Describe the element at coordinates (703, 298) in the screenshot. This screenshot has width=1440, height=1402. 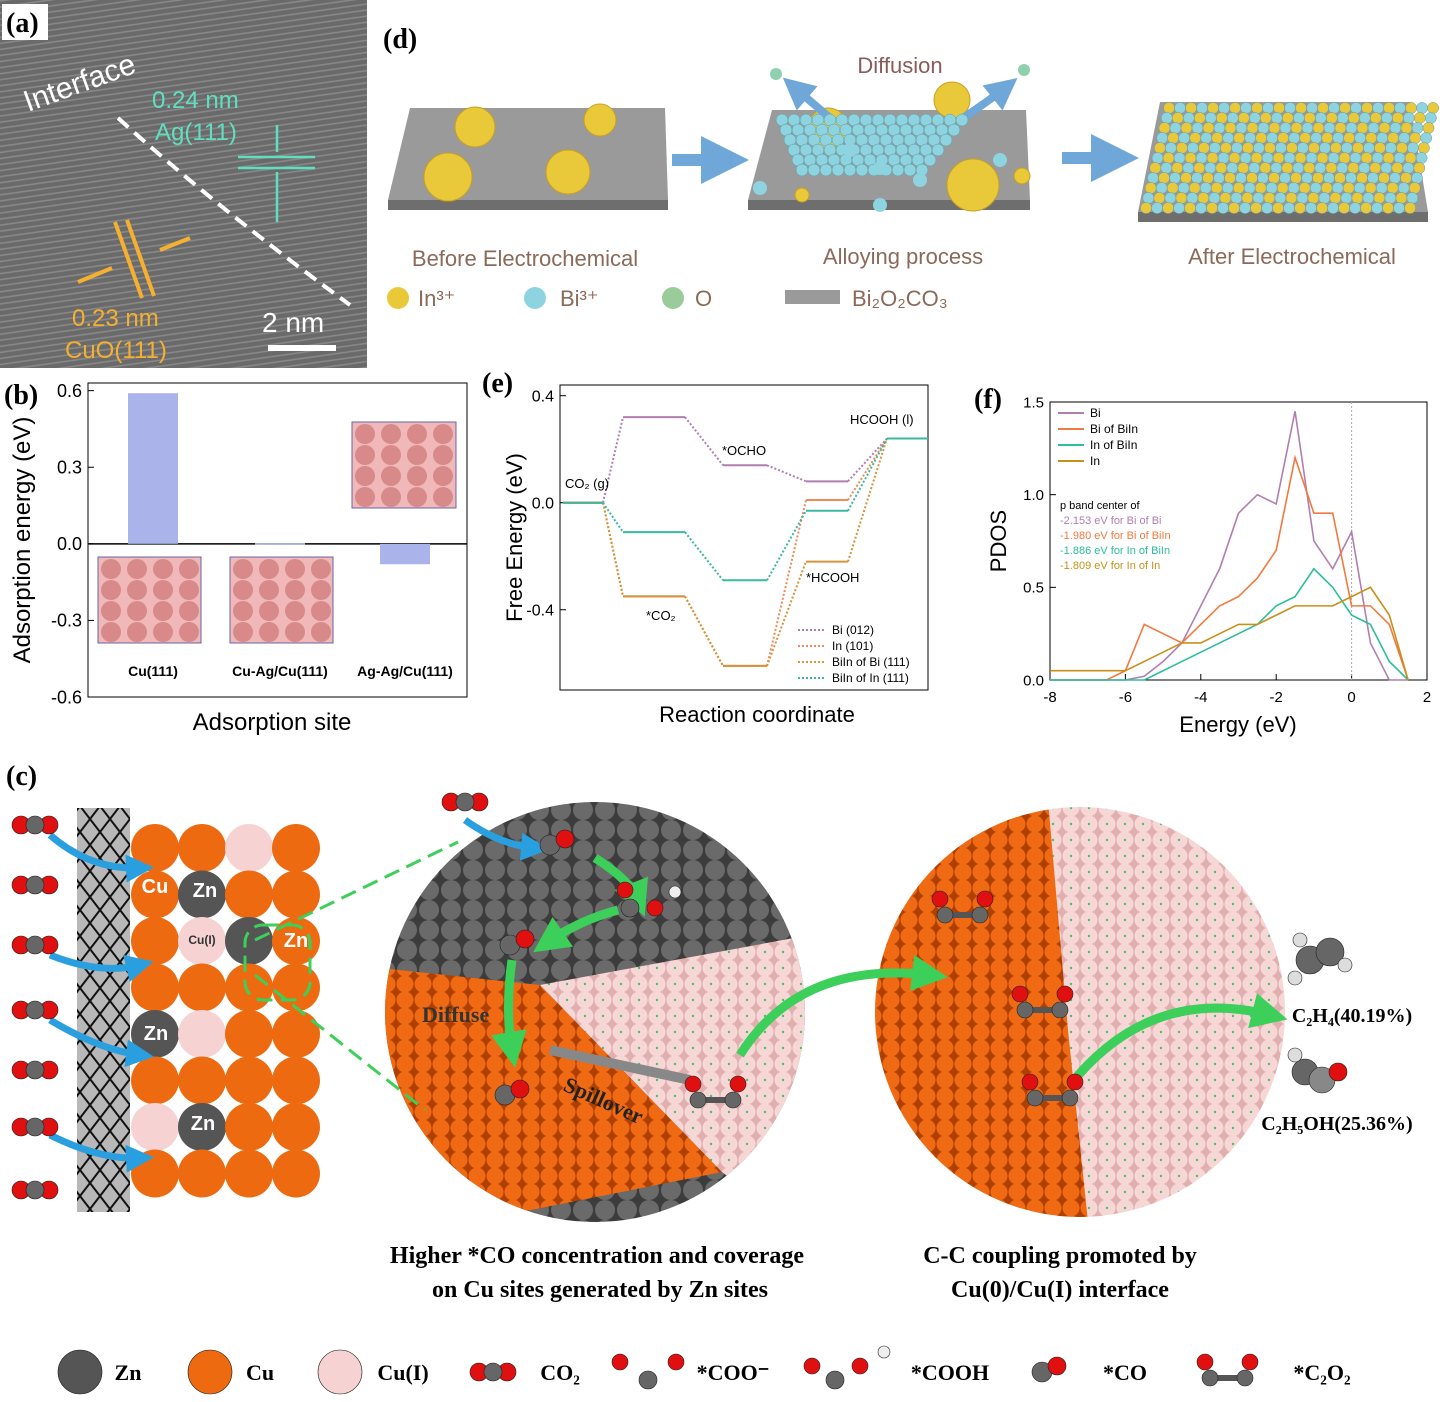
I see `legend-label: O` at that location.